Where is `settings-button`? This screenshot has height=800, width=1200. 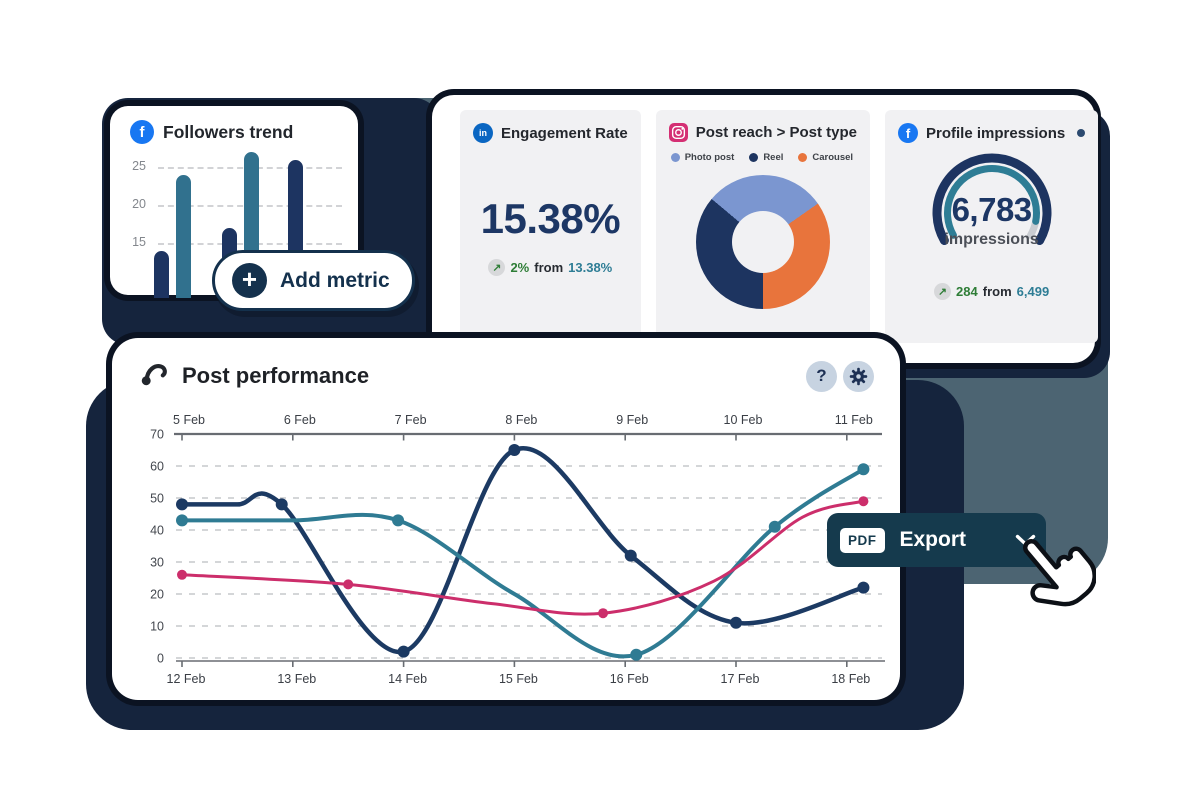 settings-button is located at coordinates (858, 376).